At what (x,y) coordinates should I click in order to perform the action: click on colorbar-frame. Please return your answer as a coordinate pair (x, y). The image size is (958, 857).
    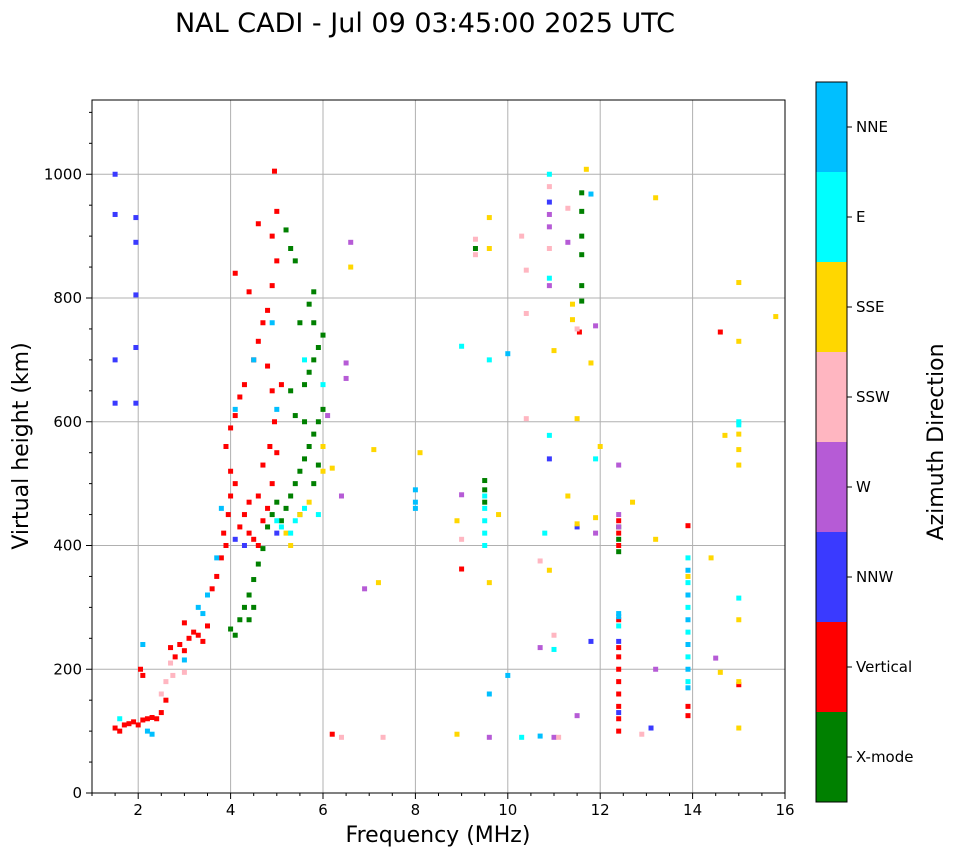
    Looking at the image, I should click on (831, 442).